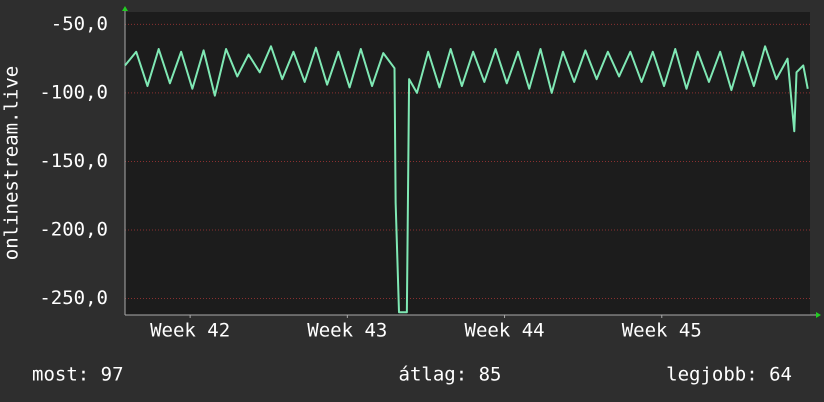  Describe the element at coordinates (450, 375) in the screenshot. I see `legend-stat: átlag: 85` at that location.